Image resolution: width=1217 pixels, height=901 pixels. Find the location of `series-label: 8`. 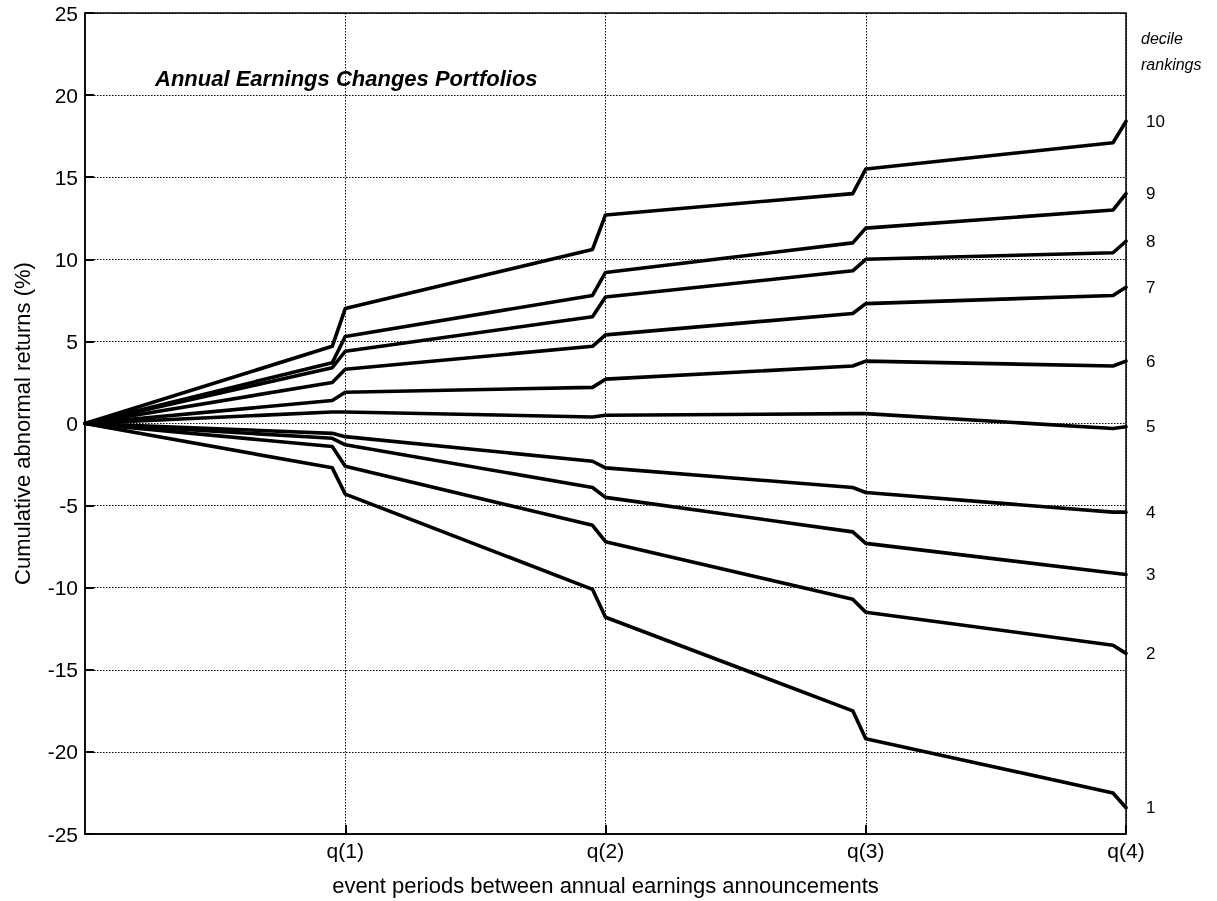

series-label: 8 is located at coordinates (1151, 241).